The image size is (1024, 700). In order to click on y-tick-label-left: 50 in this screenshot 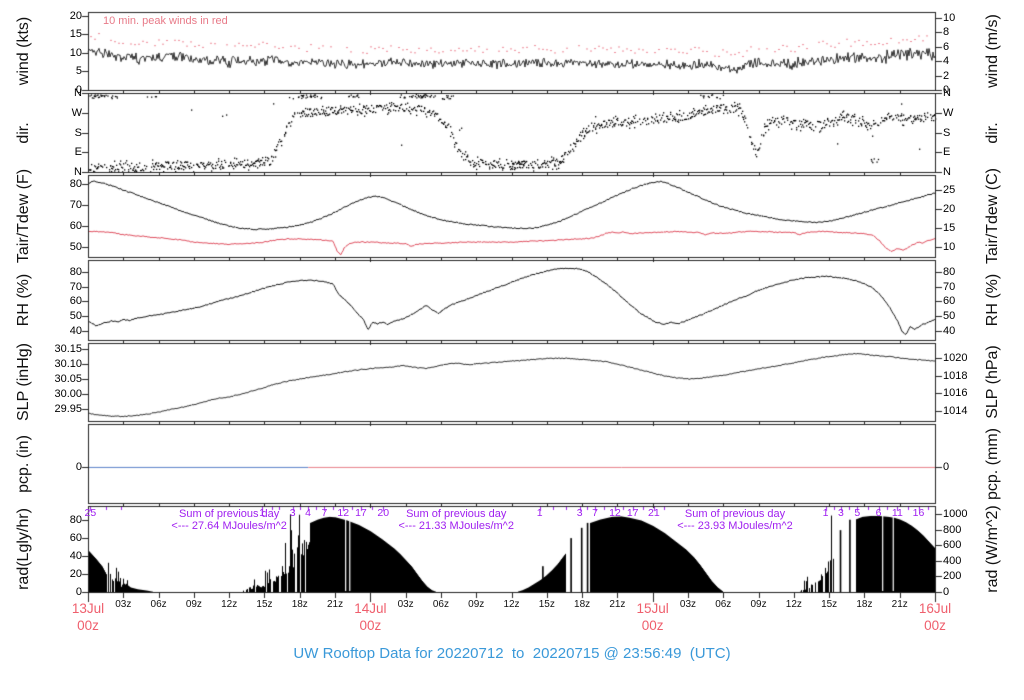, I will do `click(75, 247)`.